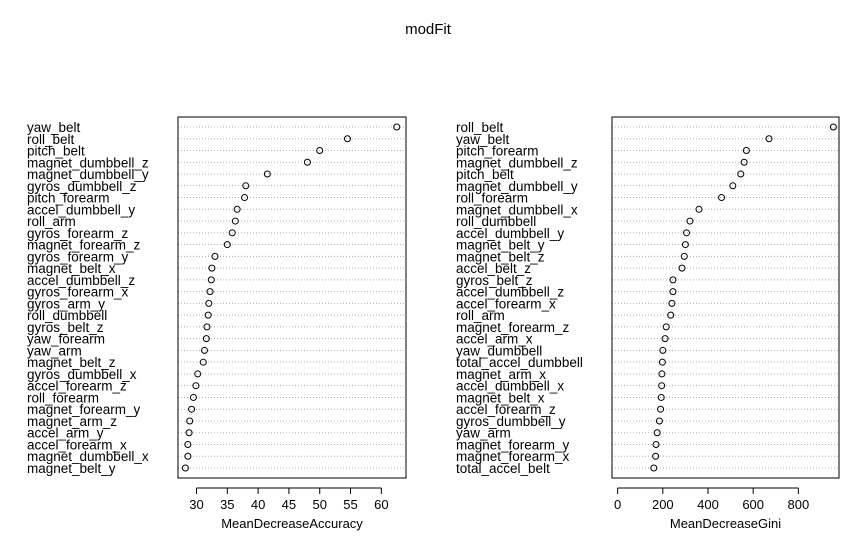  What do you see at coordinates (506, 409) in the screenshot?
I see `category-label: accel_forearm_z` at bounding box center [506, 409].